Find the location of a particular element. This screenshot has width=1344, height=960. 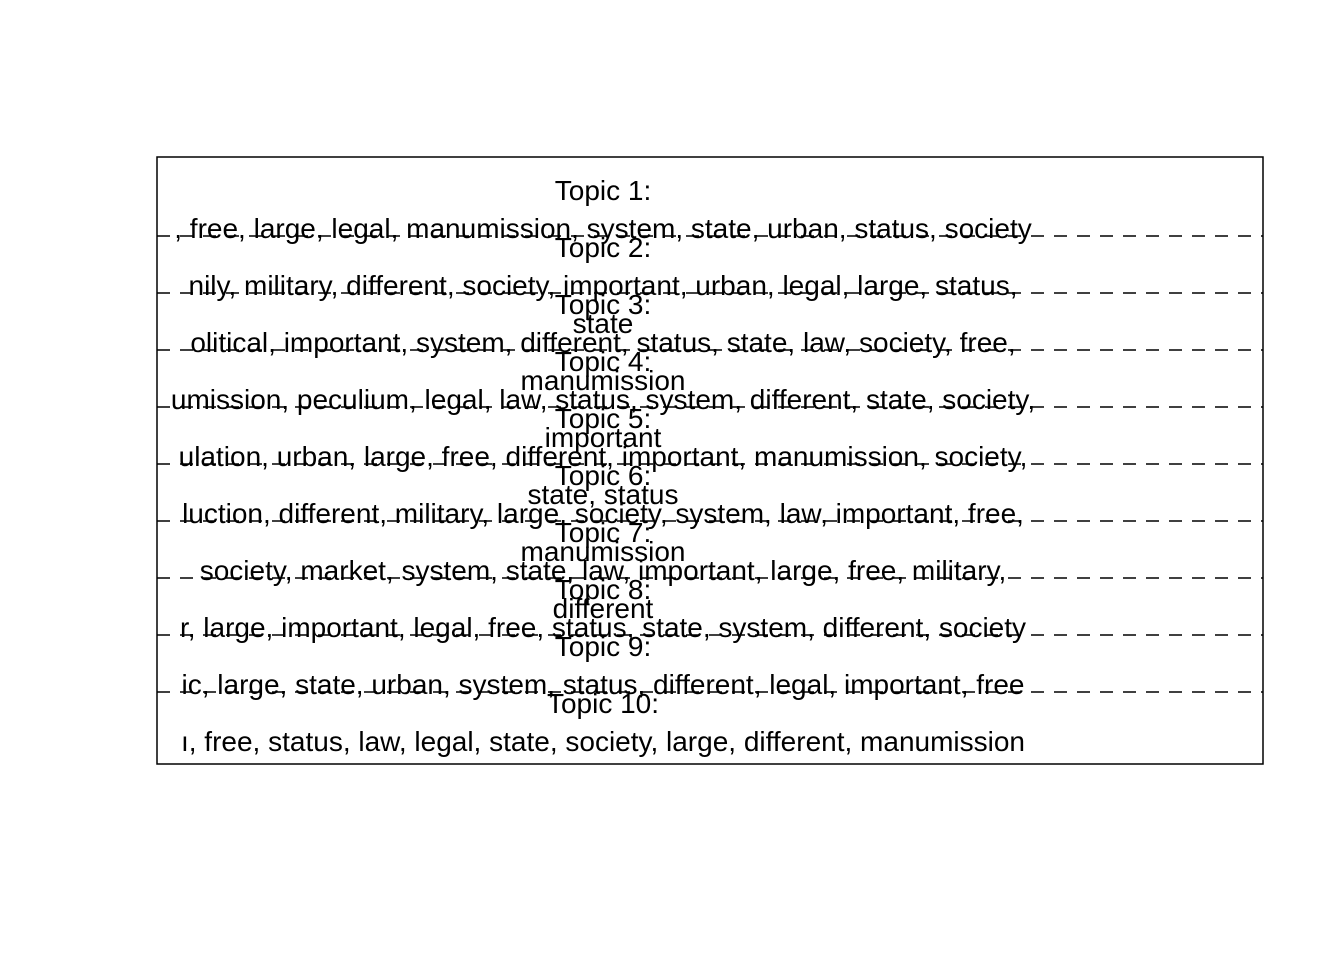

topic-title: Topic 1: is located at coordinates (603, 190).